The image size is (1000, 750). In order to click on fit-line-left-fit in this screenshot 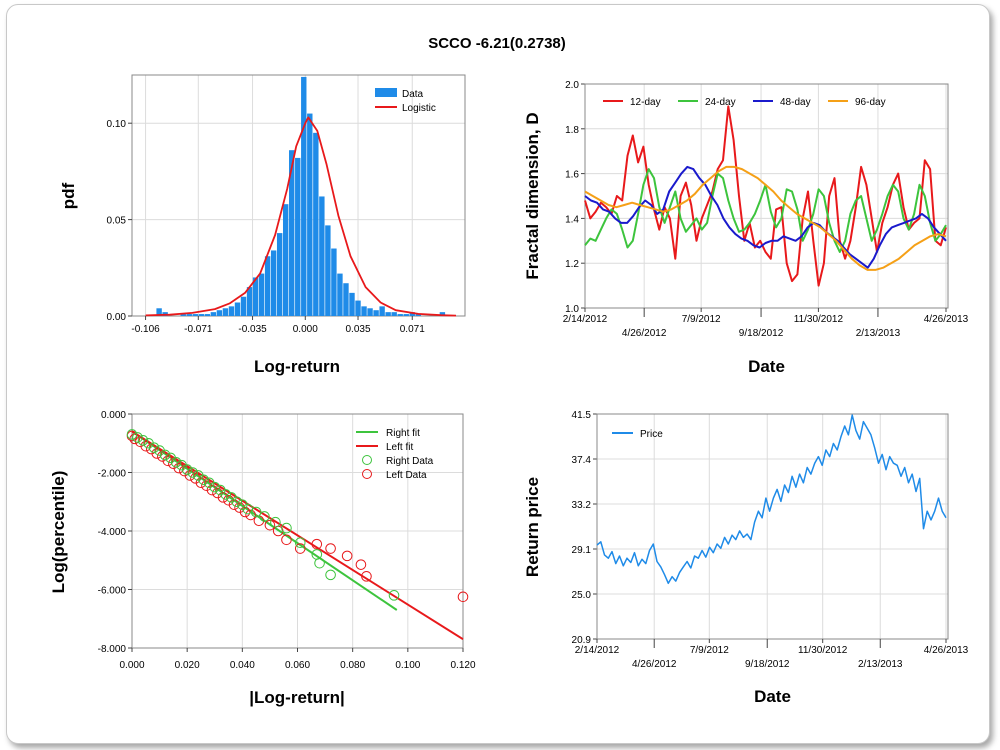, I will do `click(297, 535)`.